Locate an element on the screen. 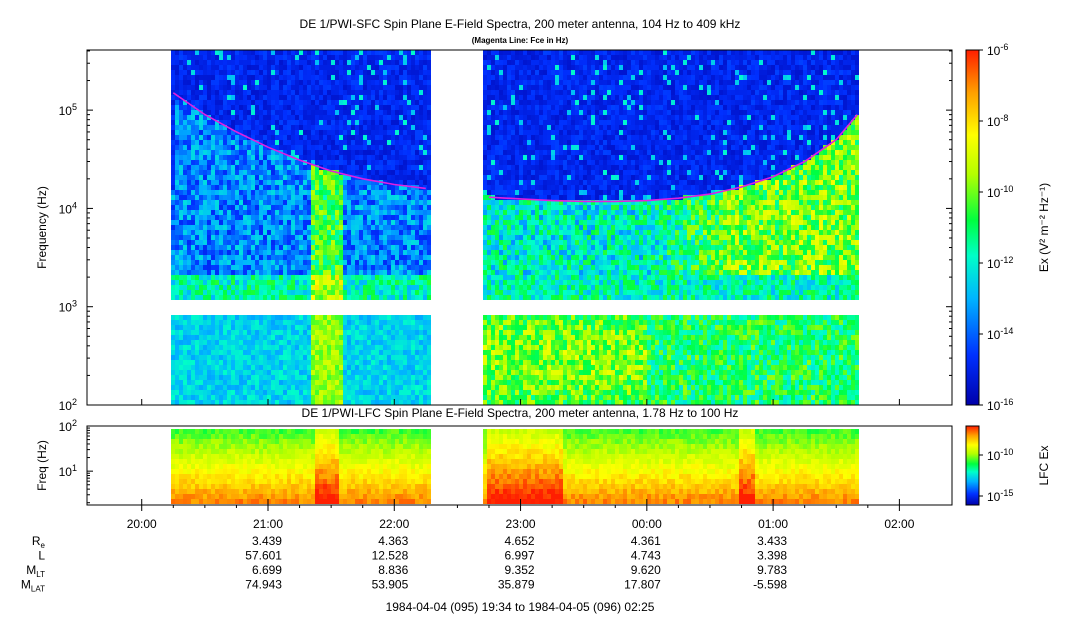 Image resolution: width=1083 pixels, height=620 pixels. time-tick-label-0: 20:00 is located at coordinates (142, 524).